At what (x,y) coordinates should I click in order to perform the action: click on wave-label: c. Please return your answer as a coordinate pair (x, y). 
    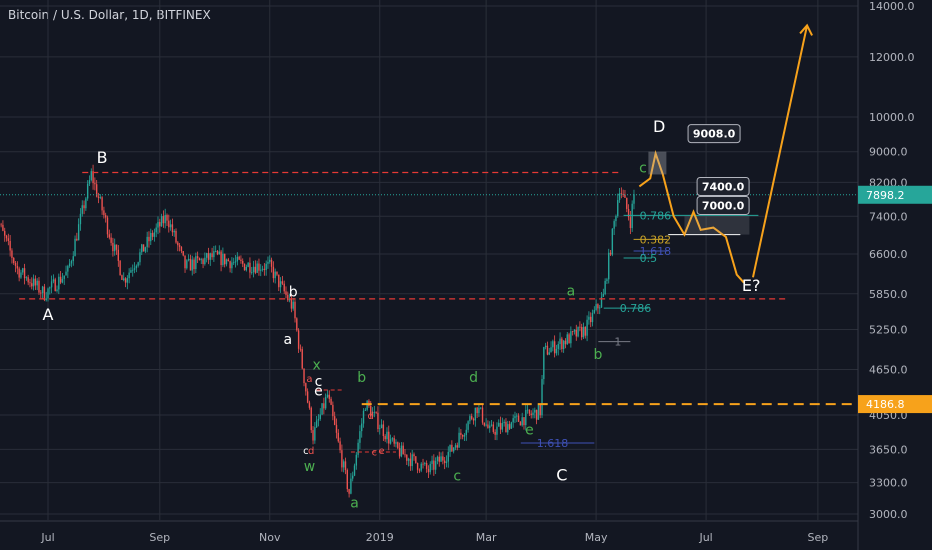
    Looking at the image, I should click on (319, 382).